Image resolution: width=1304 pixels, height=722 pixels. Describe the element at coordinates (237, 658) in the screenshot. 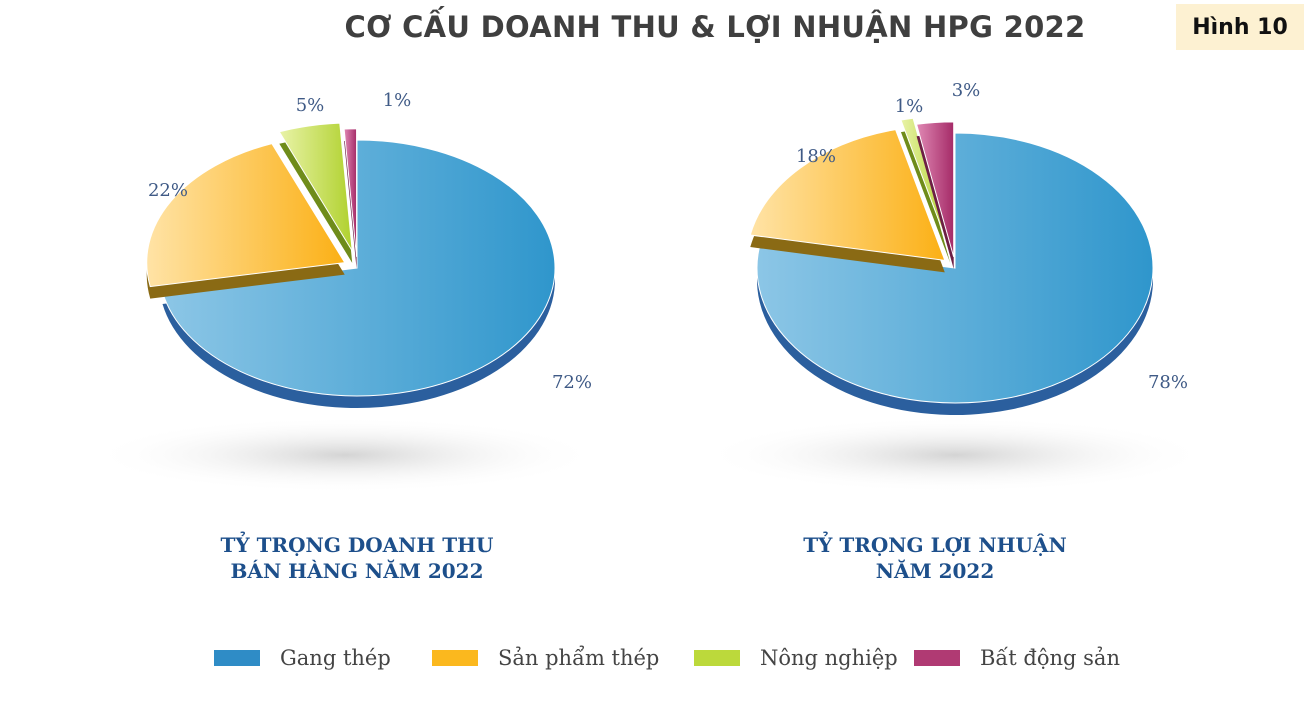

I see `legend-swatch-gang-thep` at that location.